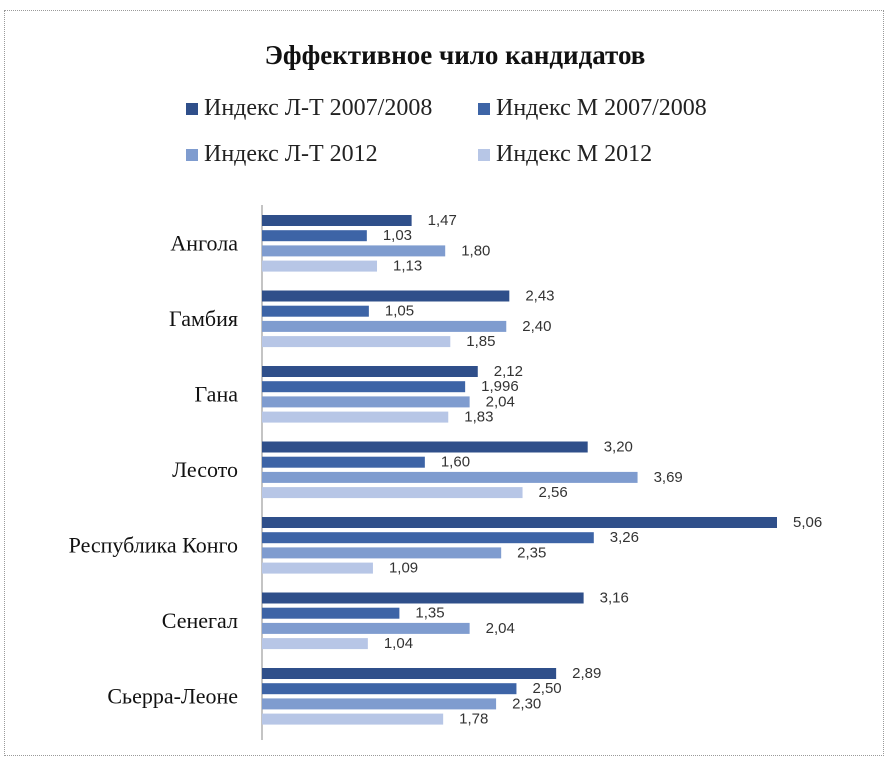  Describe the element at coordinates (455, 55) in the screenshot. I see `chart-title: Эффективное чило кандидатов` at that location.